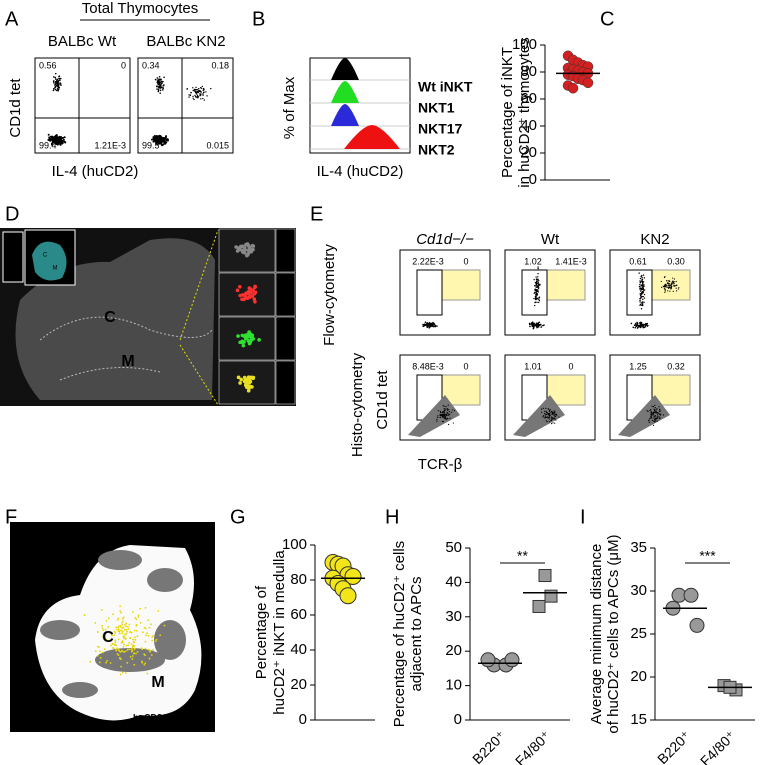 Image resolution: width=762 pixels, height=765 pixels. What do you see at coordinates (12, 19) in the screenshot?
I see `panel-label: A` at bounding box center [12, 19].